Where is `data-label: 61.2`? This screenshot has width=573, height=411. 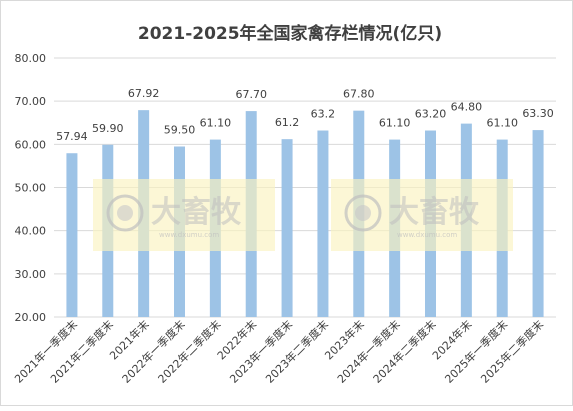
data-label: 61.2 is located at coordinates (287, 122).